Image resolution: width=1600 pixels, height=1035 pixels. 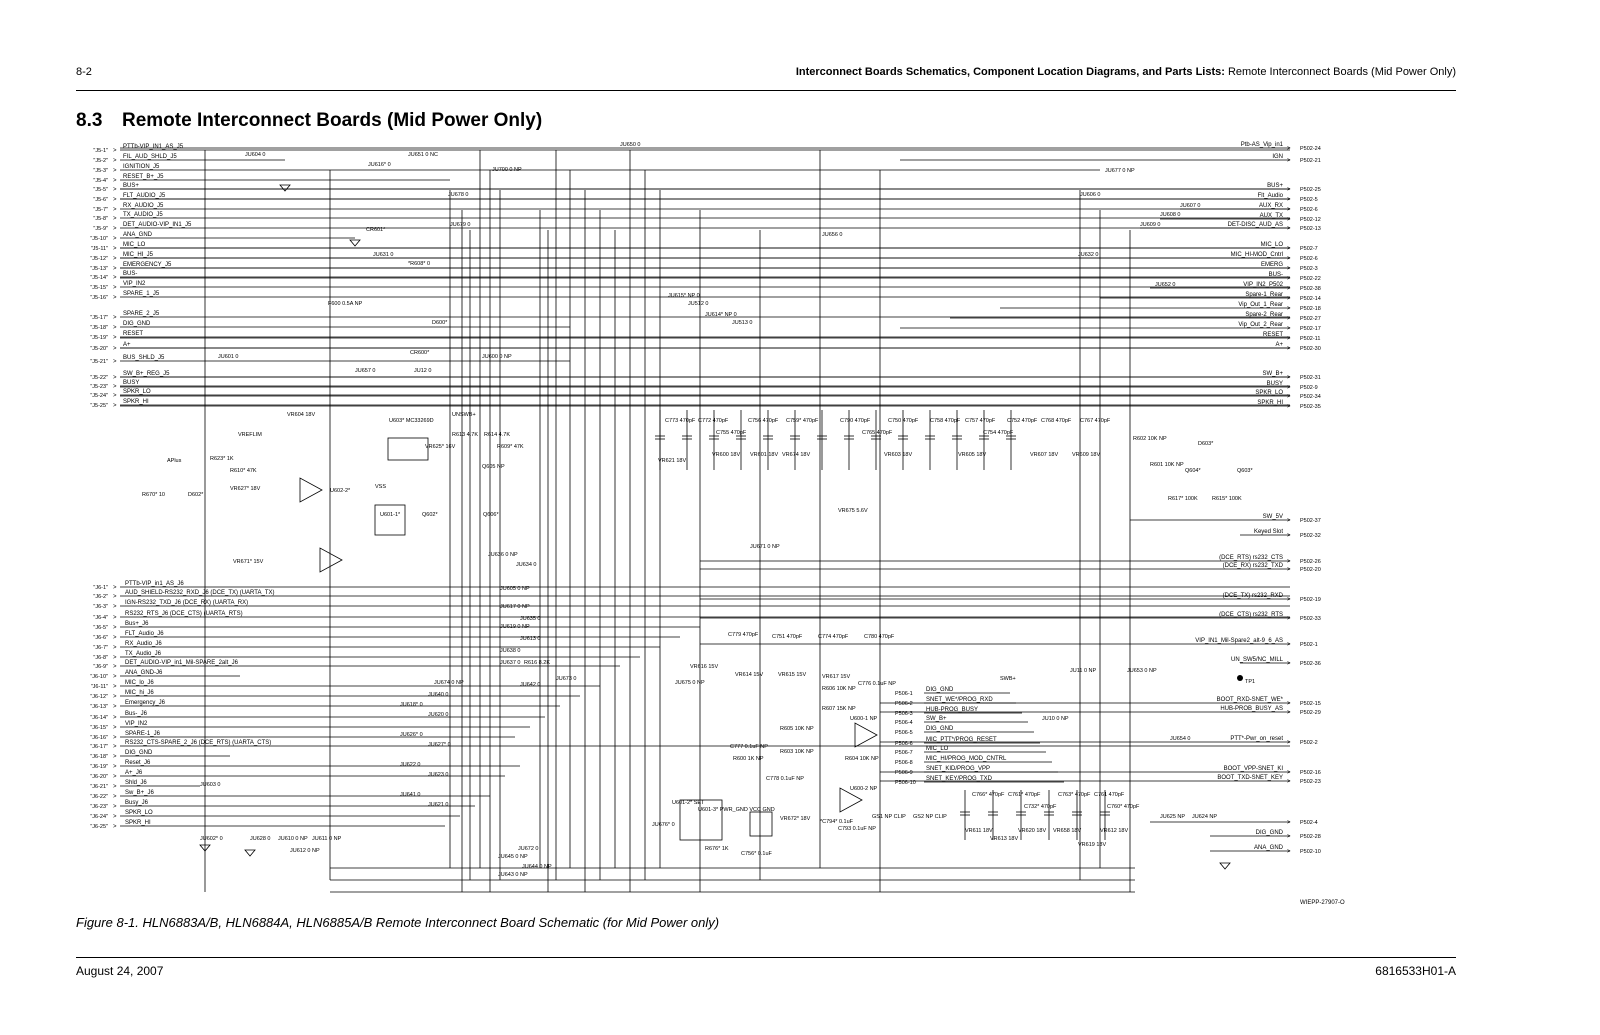 What do you see at coordinates (1310, 190) in the screenshot?
I see `p502-pin-label: P502-25` at bounding box center [1310, 190].